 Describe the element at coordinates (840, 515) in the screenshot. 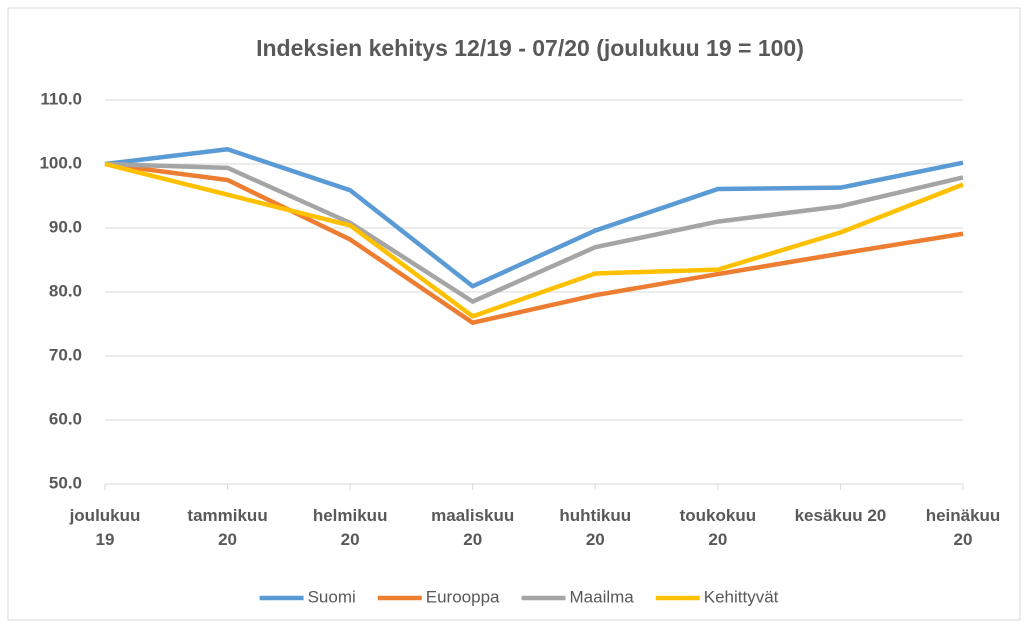

I see `x-tick-label: kesäkuu 20` at that location.